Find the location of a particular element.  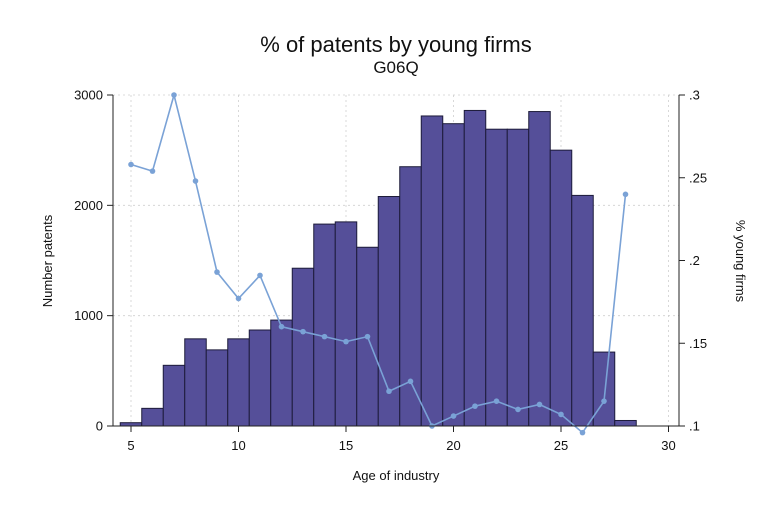

y2-tick-label: .1 is located at coordinates (694, 426).